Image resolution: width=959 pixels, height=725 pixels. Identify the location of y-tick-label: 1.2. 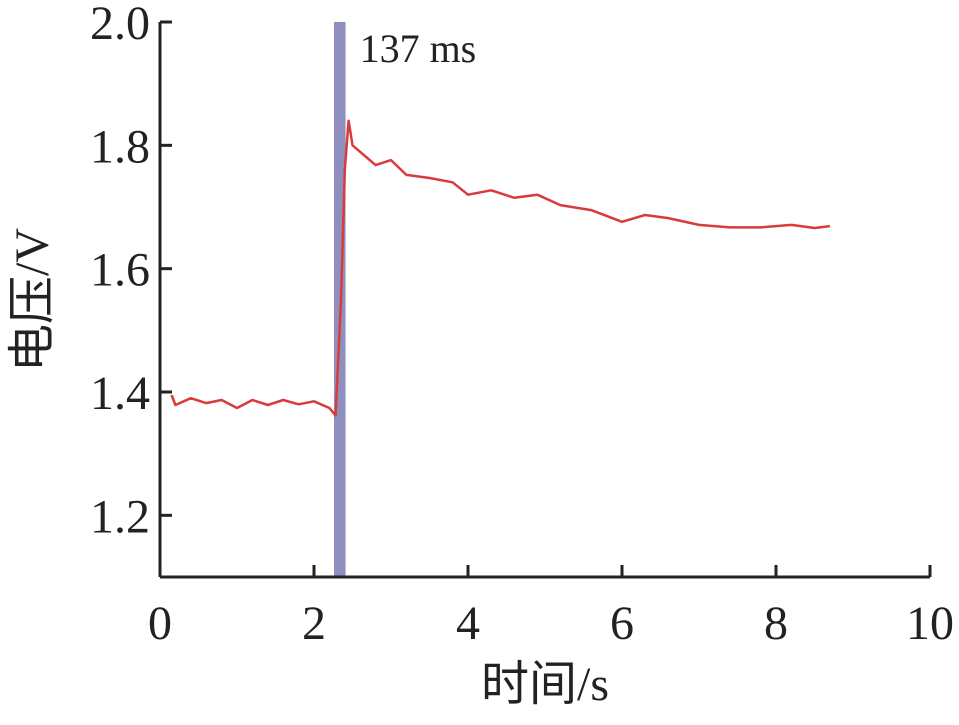
(120, 516).